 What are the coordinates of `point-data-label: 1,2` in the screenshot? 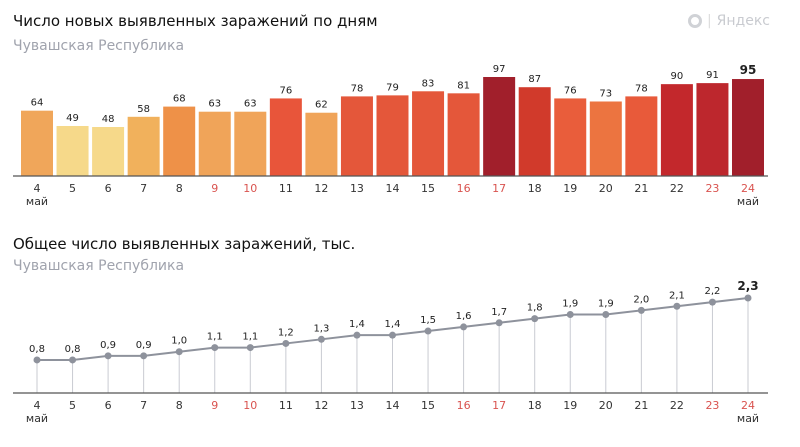 It's located at (286, 332).